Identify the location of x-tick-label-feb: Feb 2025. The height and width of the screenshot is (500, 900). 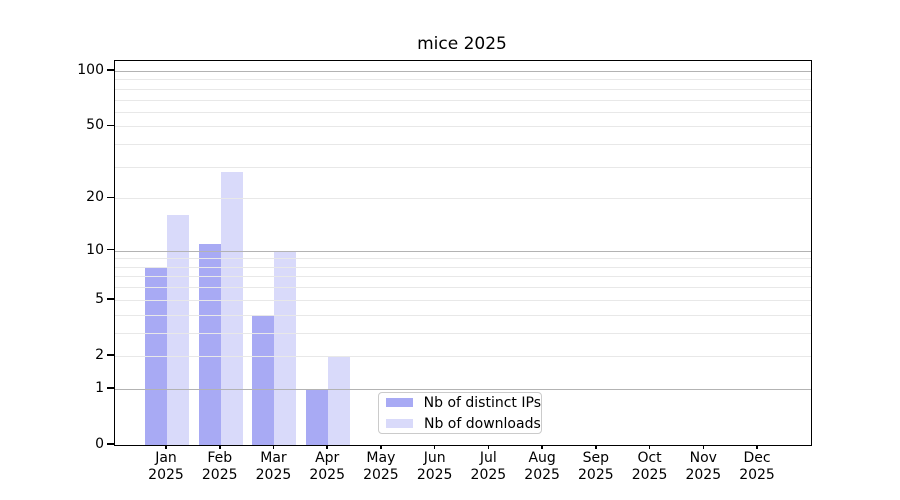
(220, 467).